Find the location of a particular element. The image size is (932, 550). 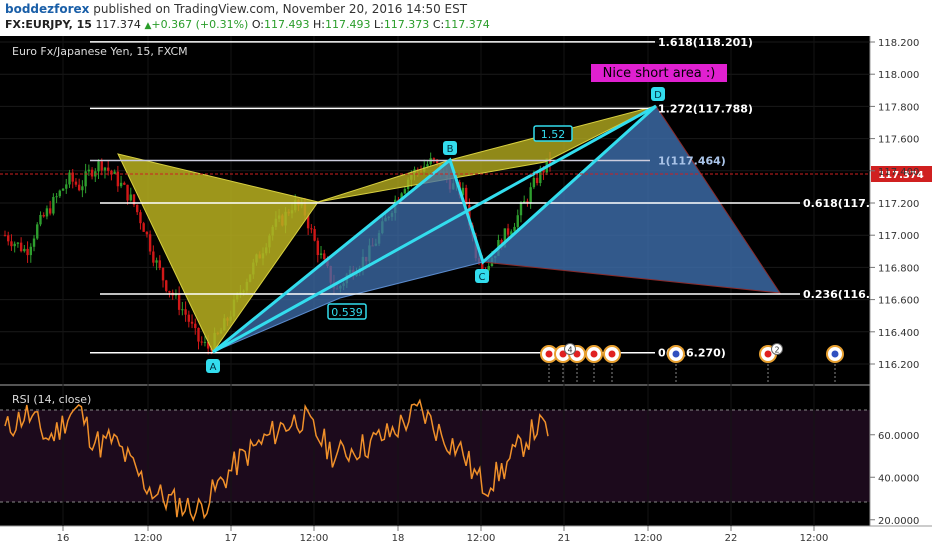

rsi-tick-label: 20.0000 is located at coordinates (898, 521).